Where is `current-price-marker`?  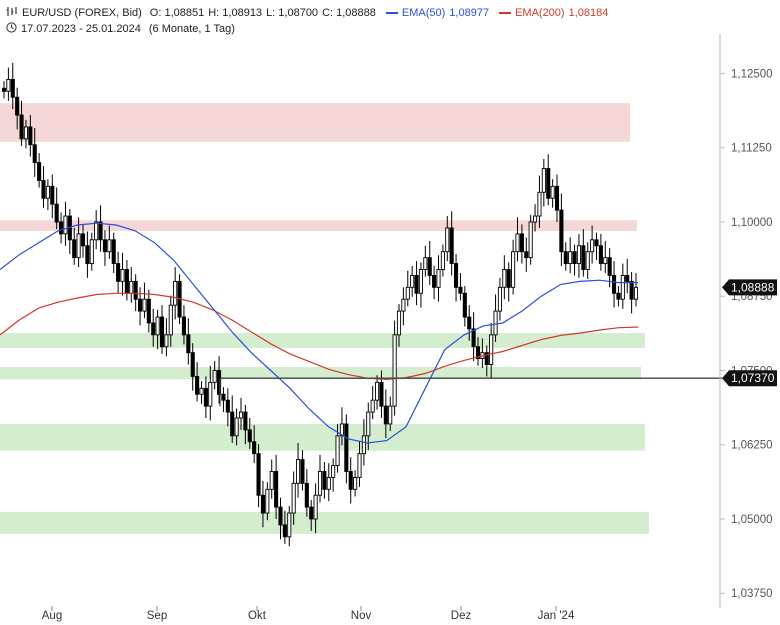 current-price-marker is located at coordinates (749, 287).